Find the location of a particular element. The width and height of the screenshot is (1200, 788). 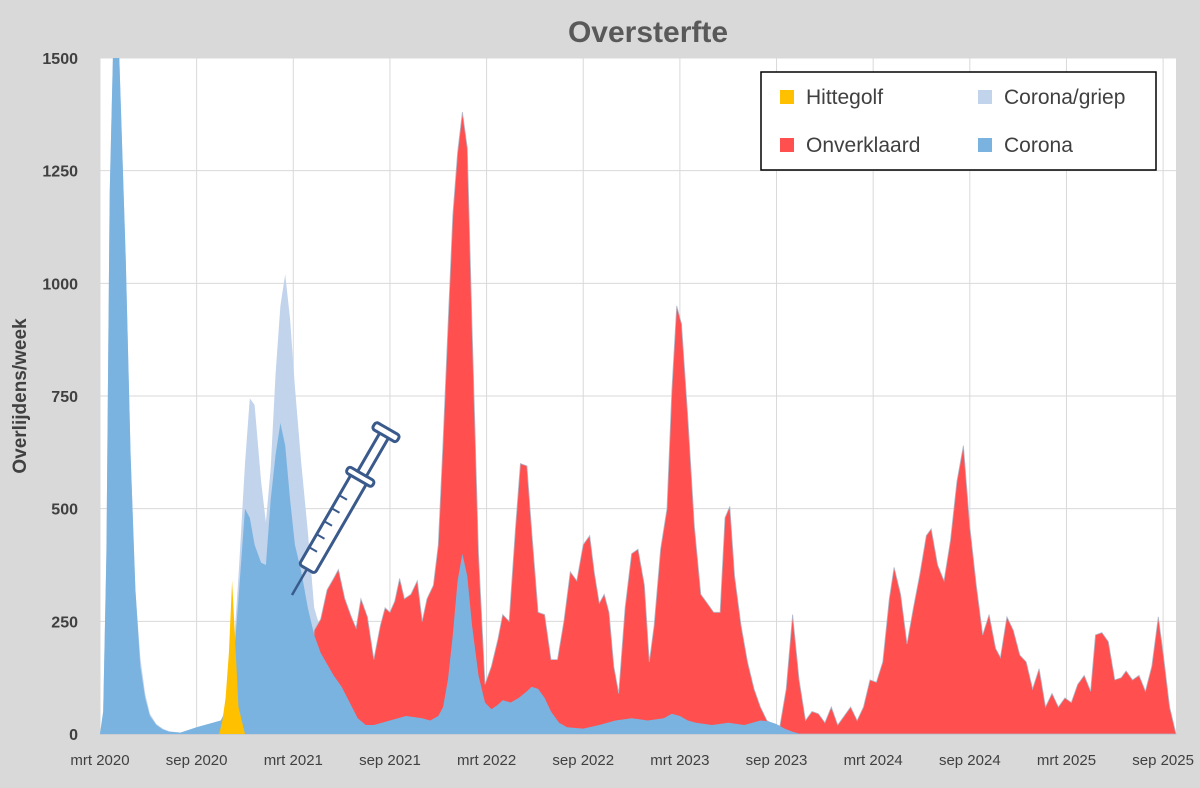

y-axis-ticks: 0 250 500 750 1000 1250 1500 is located at coordinates (60, 397).